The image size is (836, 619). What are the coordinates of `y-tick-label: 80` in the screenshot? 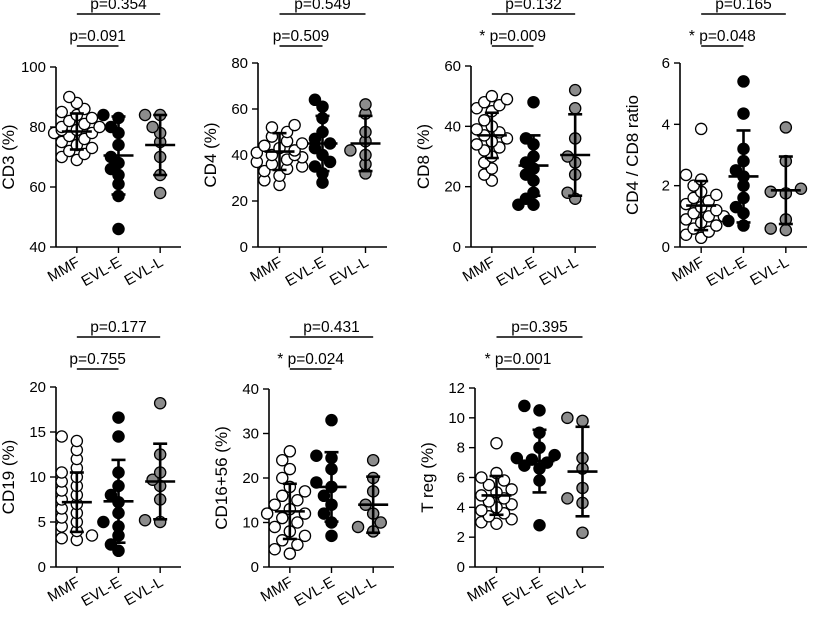 It's located at (37, 127).